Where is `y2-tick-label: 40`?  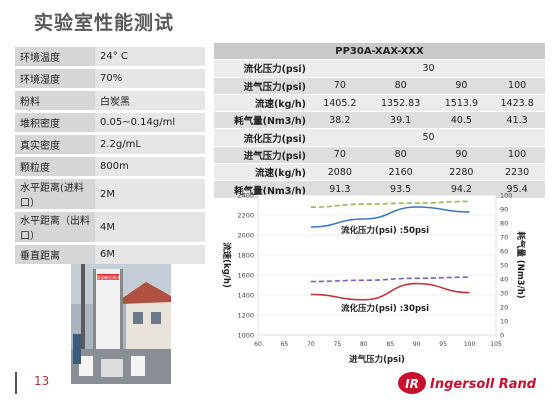 y2-tick-label: 40 is located at coordinates (504, 280).